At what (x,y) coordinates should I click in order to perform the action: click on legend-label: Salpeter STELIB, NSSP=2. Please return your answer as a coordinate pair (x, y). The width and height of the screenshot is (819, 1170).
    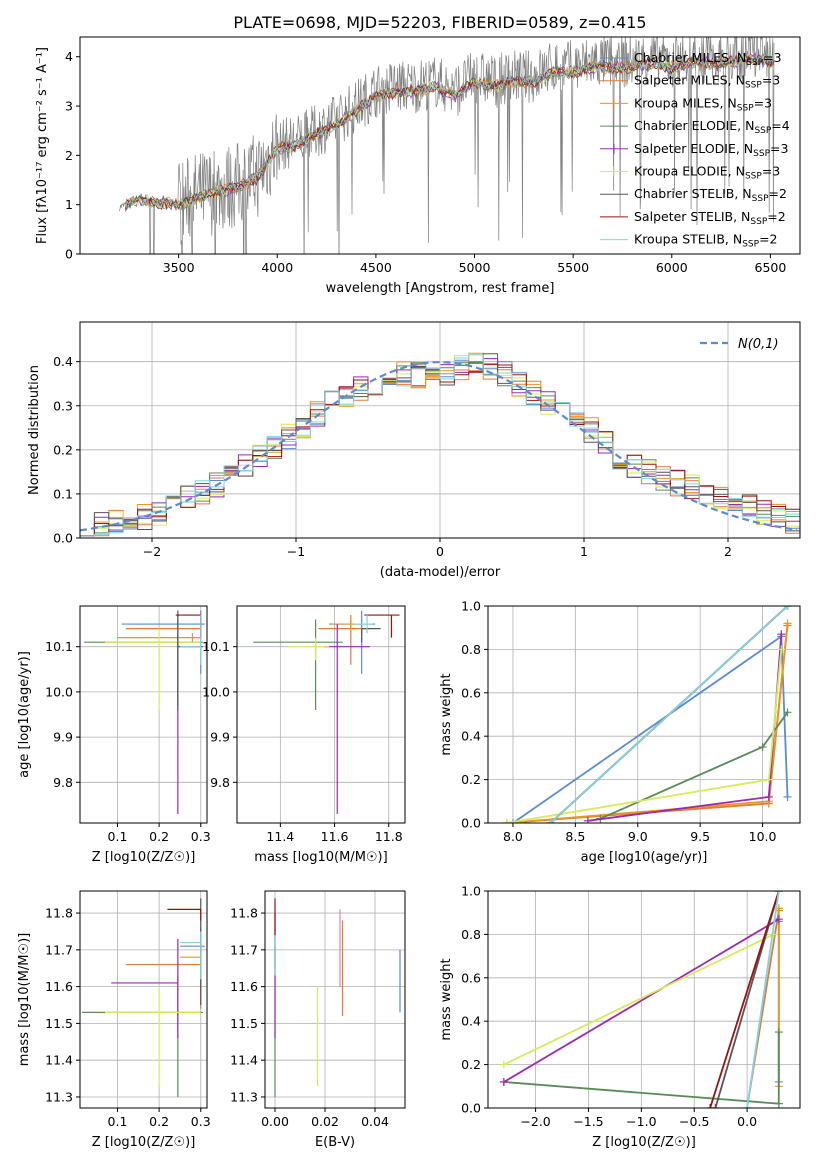
    Looking at the image, I should click on (710, 218).